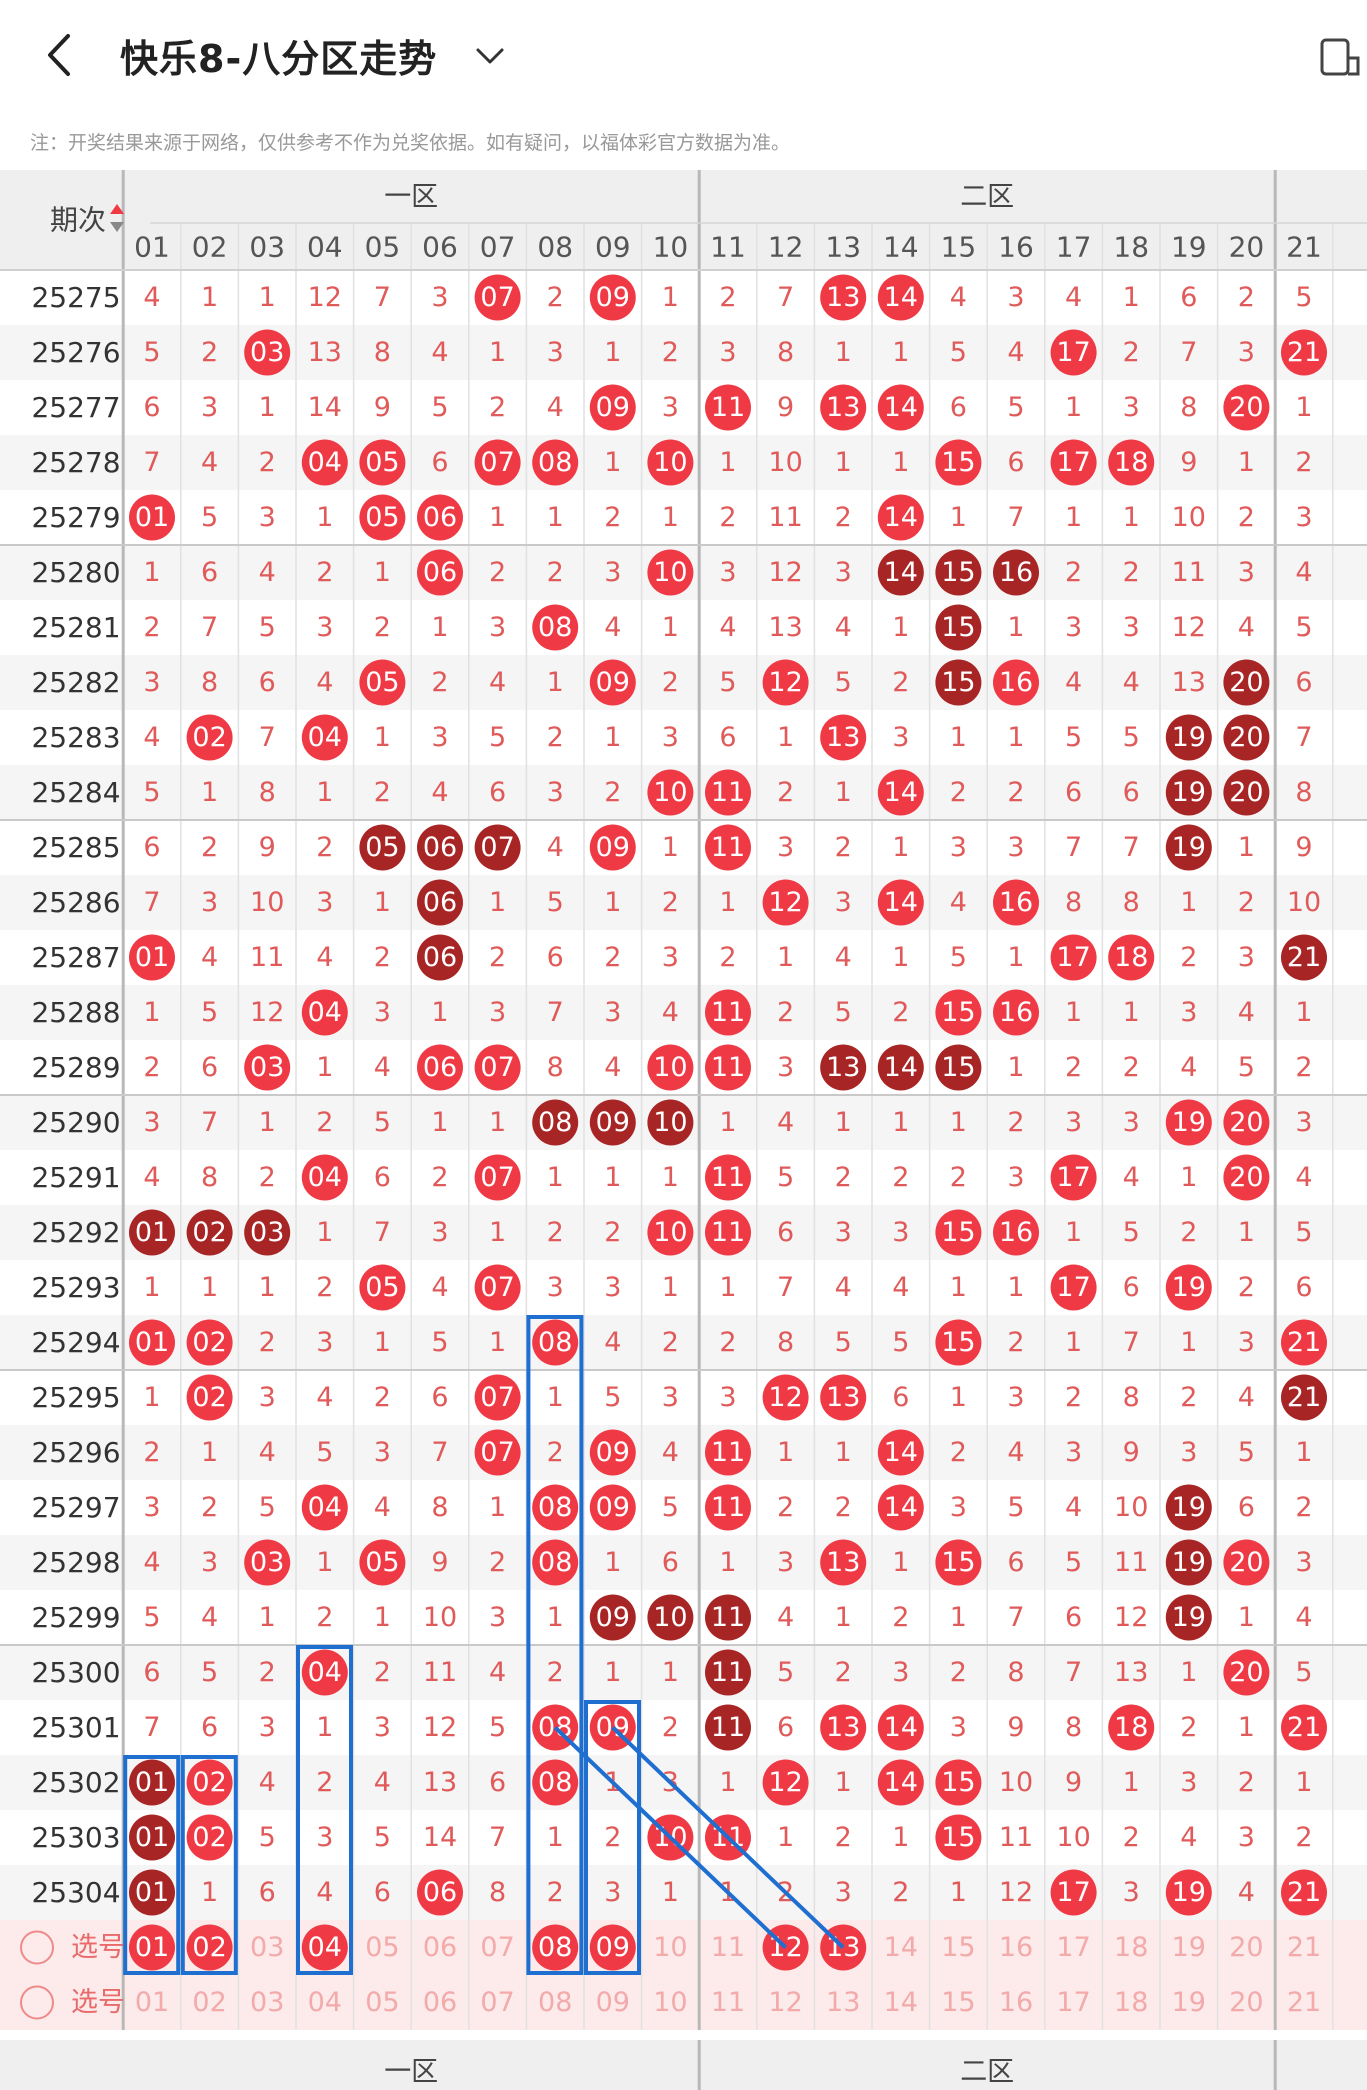 The image size is (1367, 2090). I want to click on select-number: 01, so click(152, 2002).